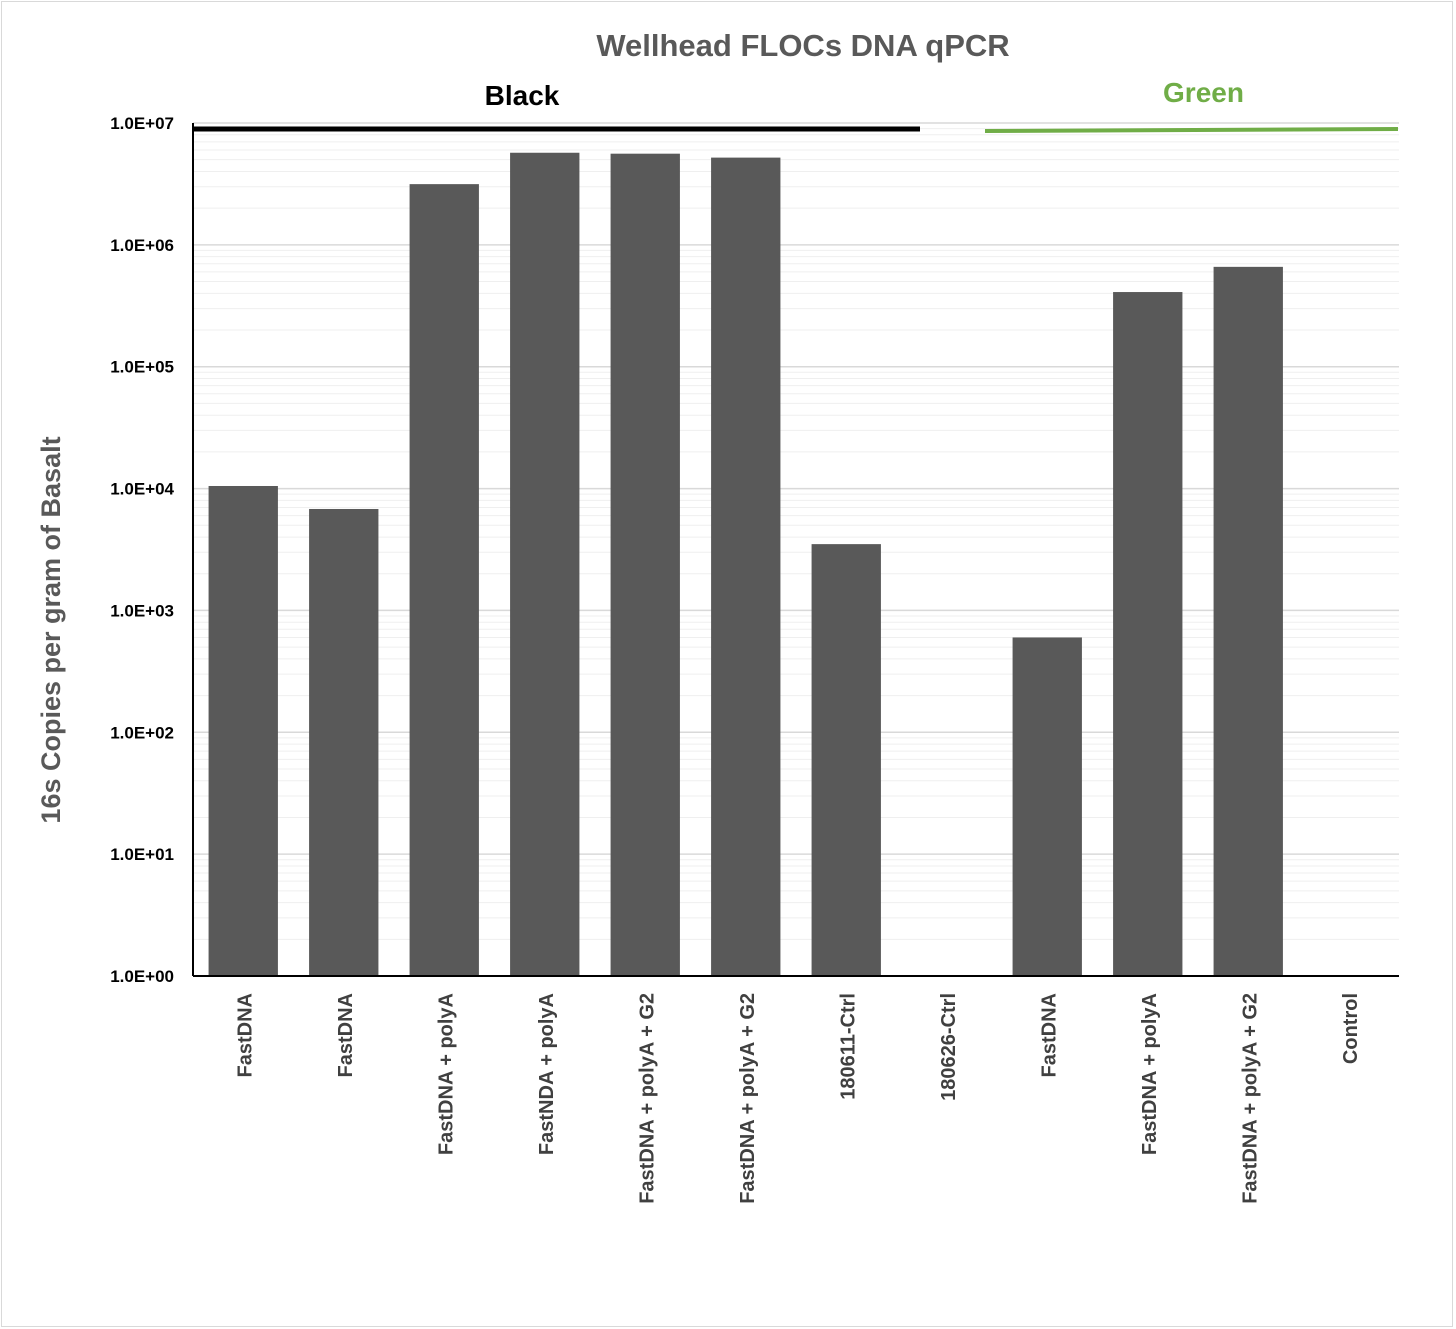 This screenshot has width=1456, height=1329. Describe the element at coordinates (796, 105) in the screenshot. I see `group-brackets: Black Green` at that location.